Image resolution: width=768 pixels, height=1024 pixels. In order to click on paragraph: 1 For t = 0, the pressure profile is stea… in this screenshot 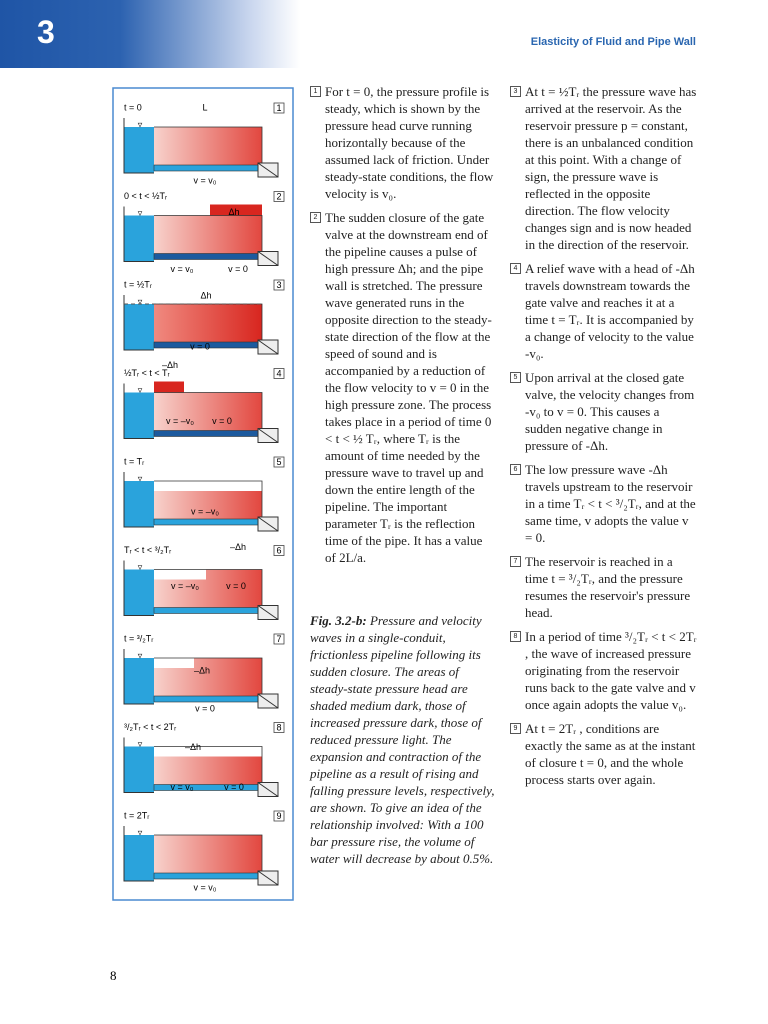, I will do `click(402, 142)`.